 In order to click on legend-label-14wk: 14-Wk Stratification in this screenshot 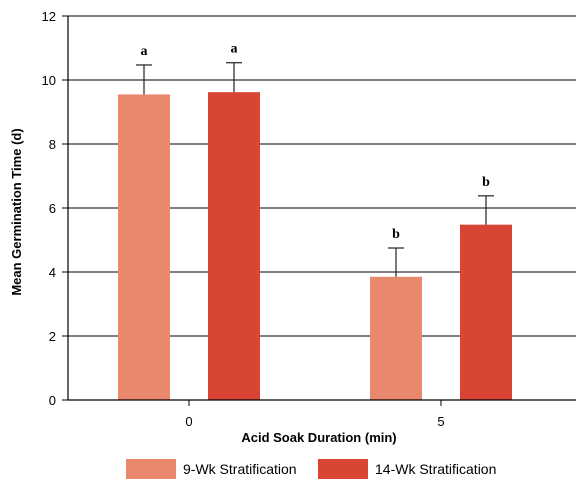, I will do `click(435, 469)`.